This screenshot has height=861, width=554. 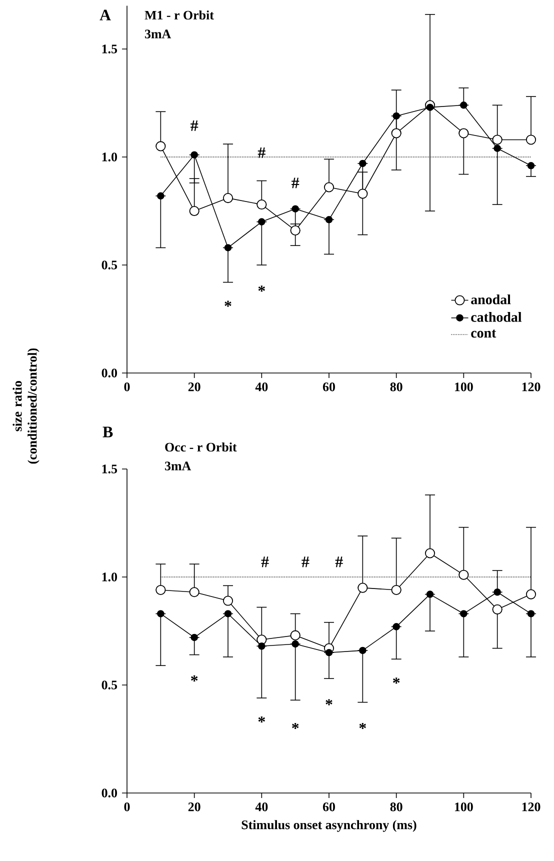 I want to click on legend-label: anodal, so click(x=491, y=299).